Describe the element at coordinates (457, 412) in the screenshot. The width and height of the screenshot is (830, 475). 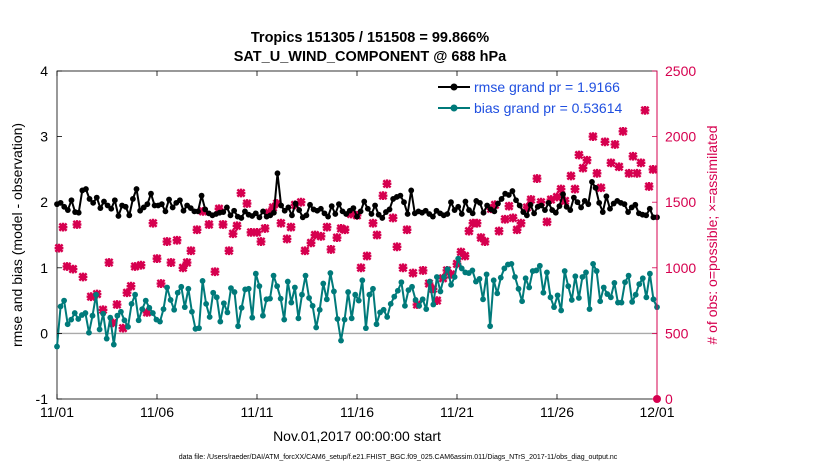
I see `x-tick-label: 11/21` at that location.